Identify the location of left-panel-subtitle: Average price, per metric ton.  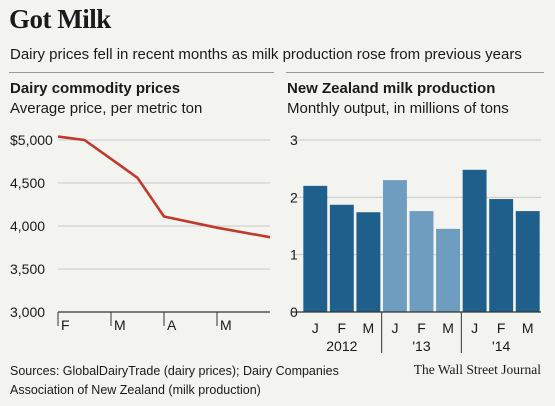
(106, 108).